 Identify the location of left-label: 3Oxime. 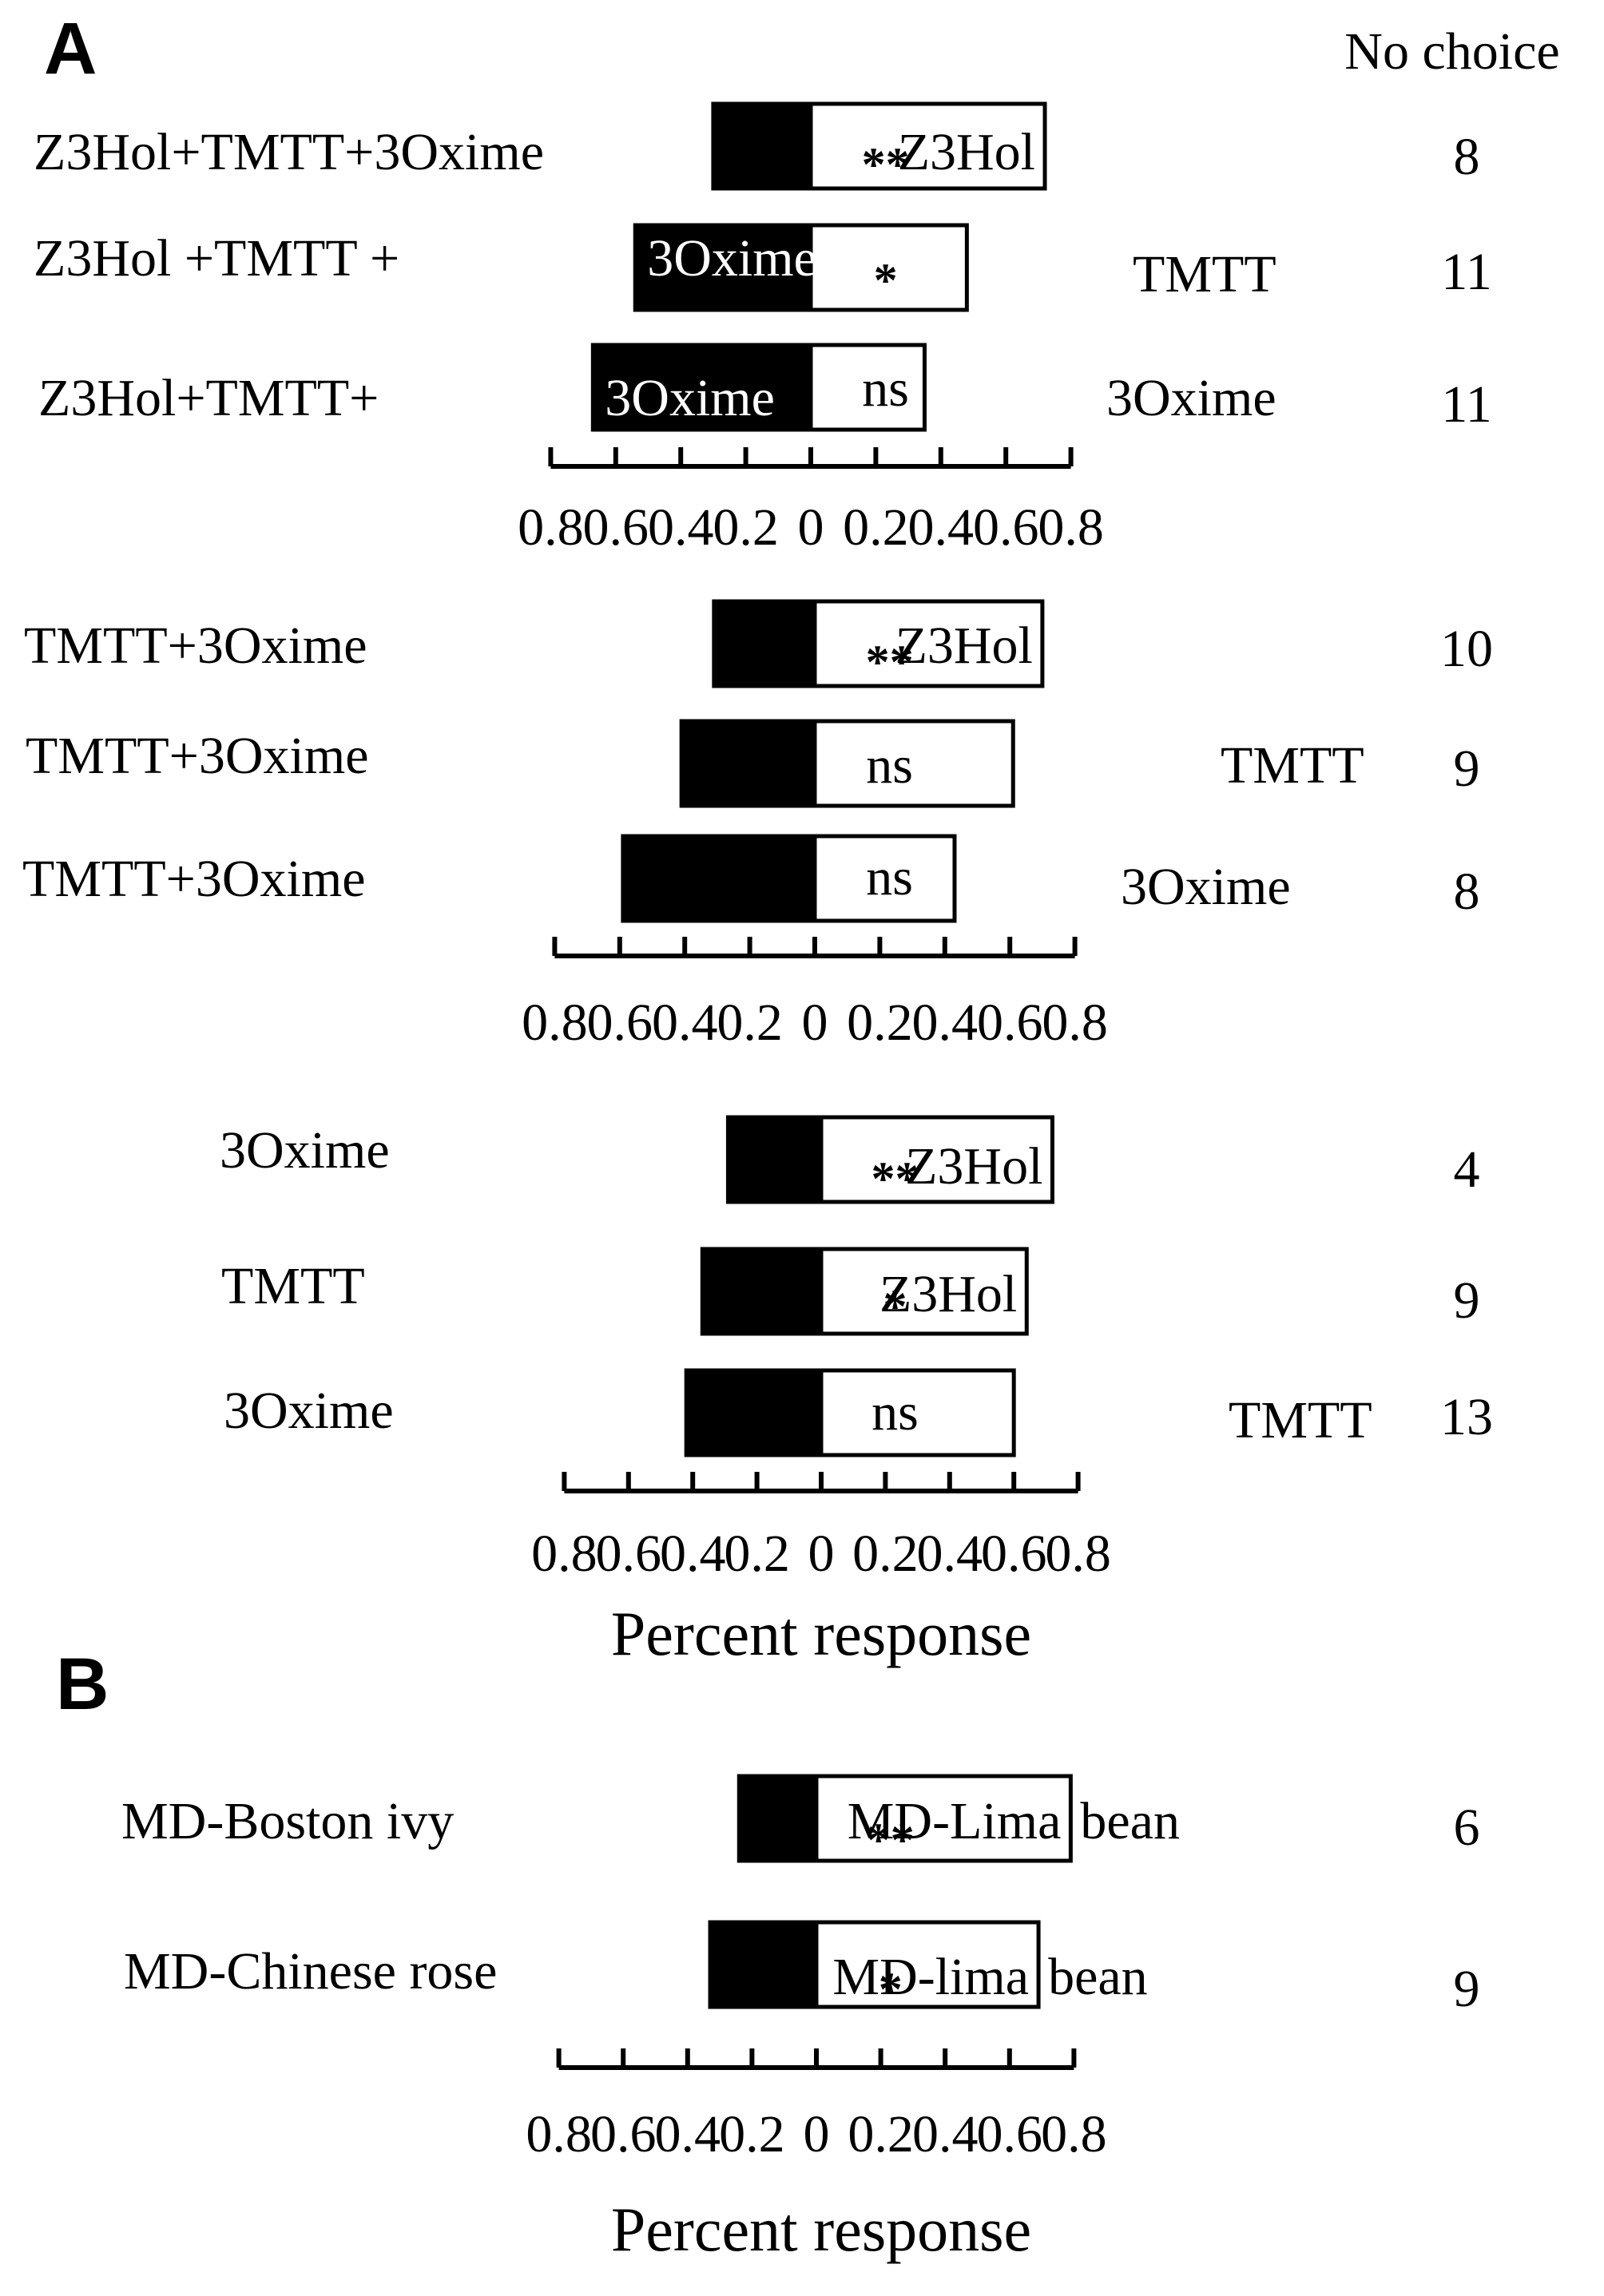
(305, 1150).